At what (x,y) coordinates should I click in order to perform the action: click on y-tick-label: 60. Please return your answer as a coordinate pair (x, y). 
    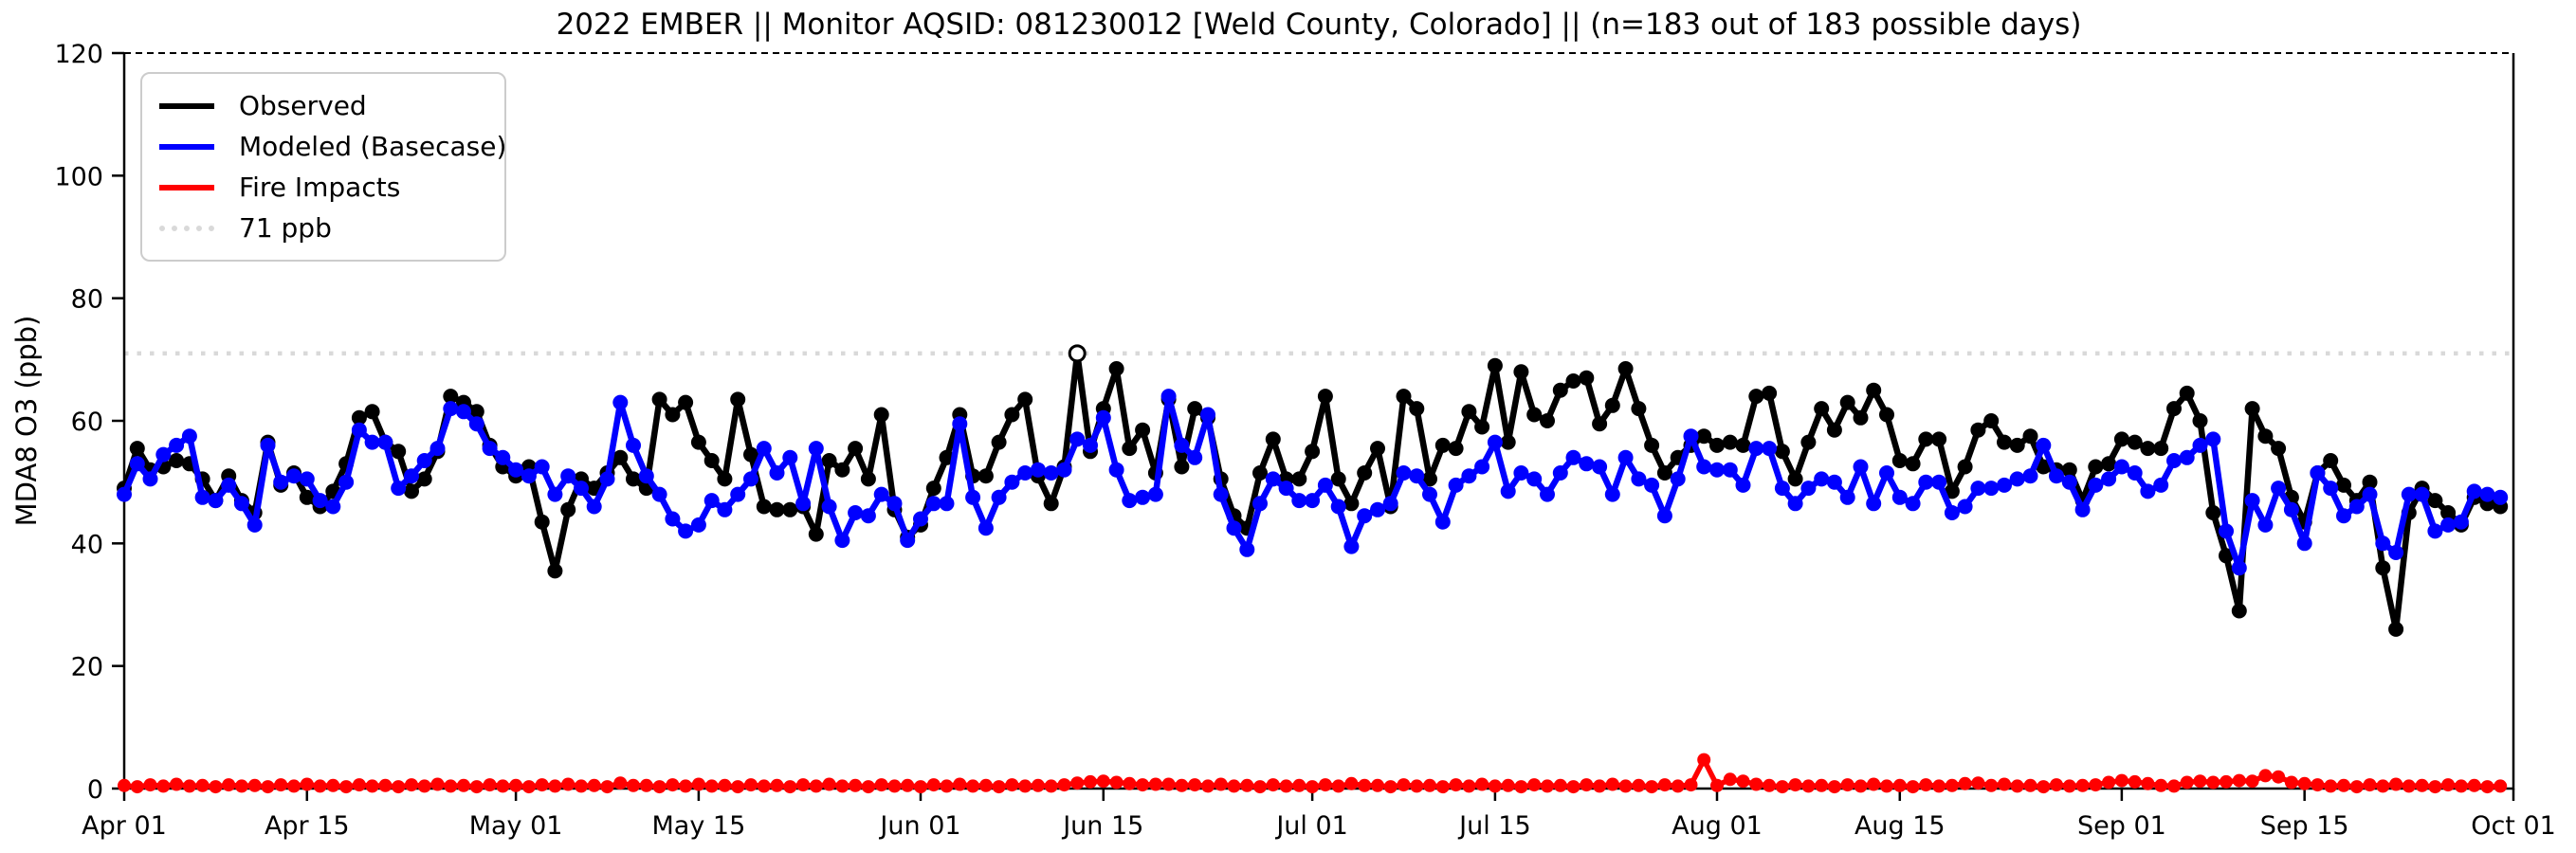
    Looking at the image, I should click on (87, 422).